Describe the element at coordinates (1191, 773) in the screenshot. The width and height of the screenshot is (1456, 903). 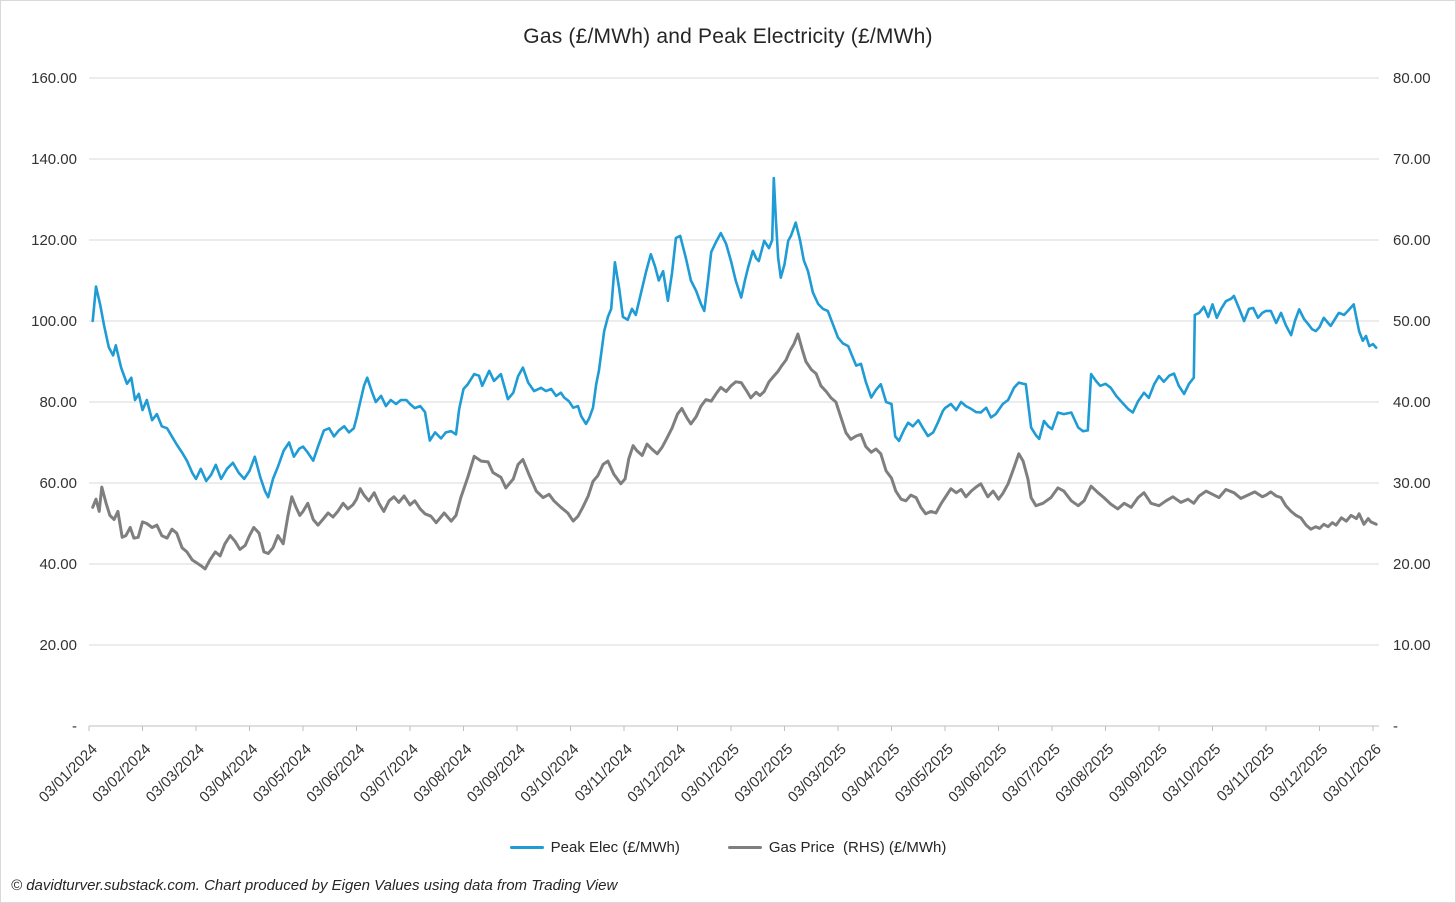
I see `x-axis-label: 03/10/2025` at that location.